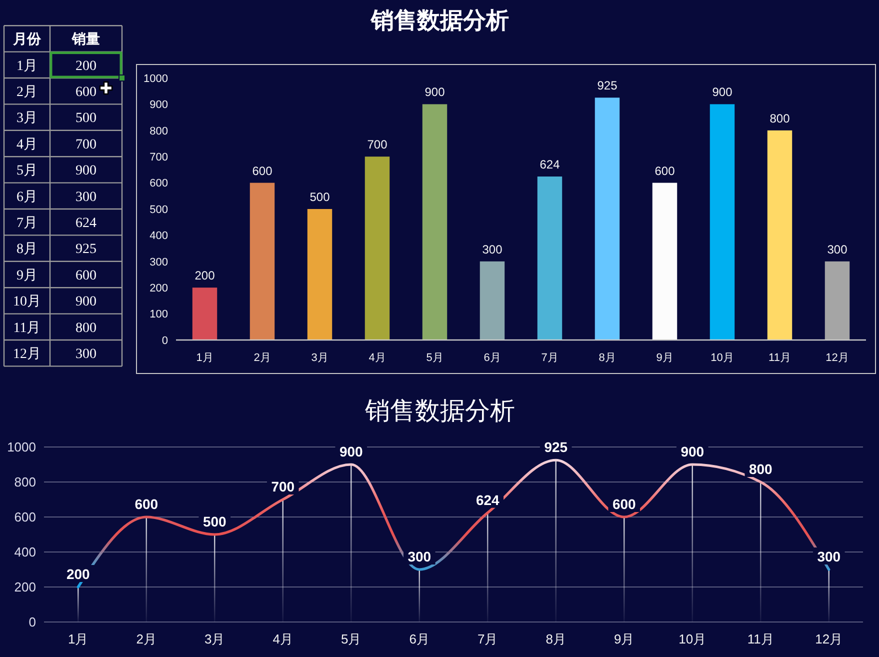  I want to click on y-tick-label: 8月, so click(27, 250).